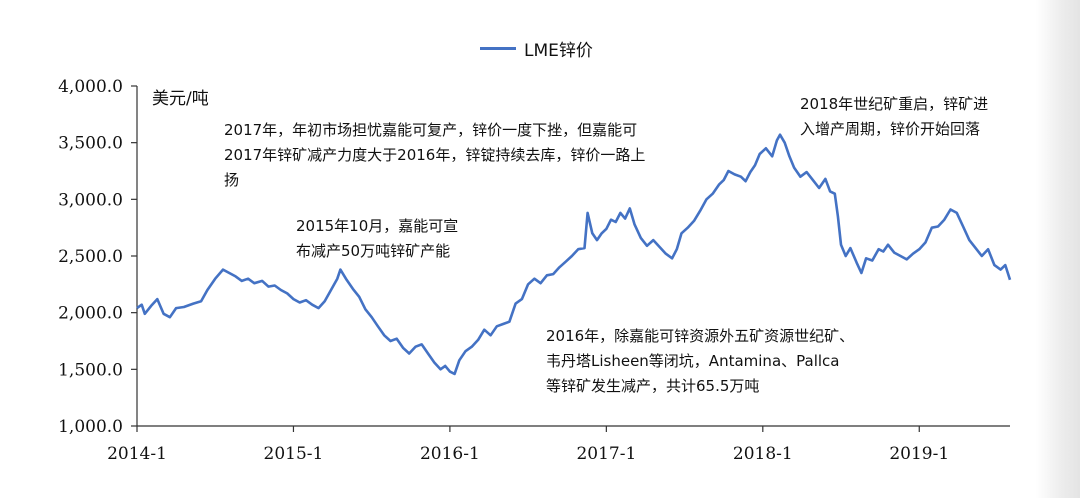  What do you see at coordinates (90, 87) in the screenshot?
I see `y-tick-label: 4,000.0` at bounding box center [90, 87].